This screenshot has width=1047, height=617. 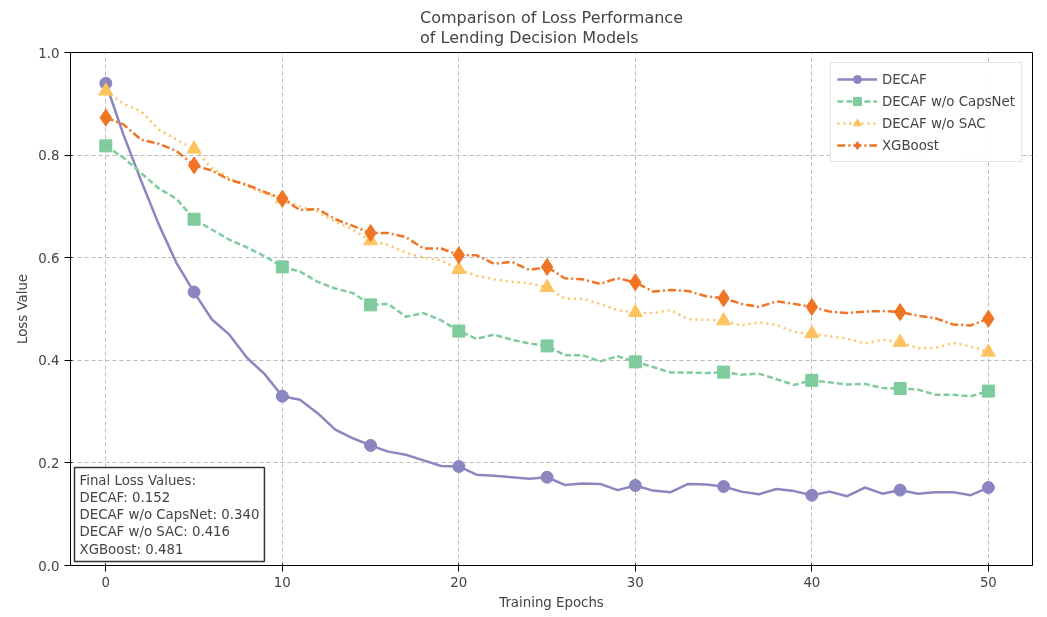 What do you see at coordinates (23, 309) in the screenshot?
I see `y-axis-title: Loss Value` at bounding box center [23, 309].